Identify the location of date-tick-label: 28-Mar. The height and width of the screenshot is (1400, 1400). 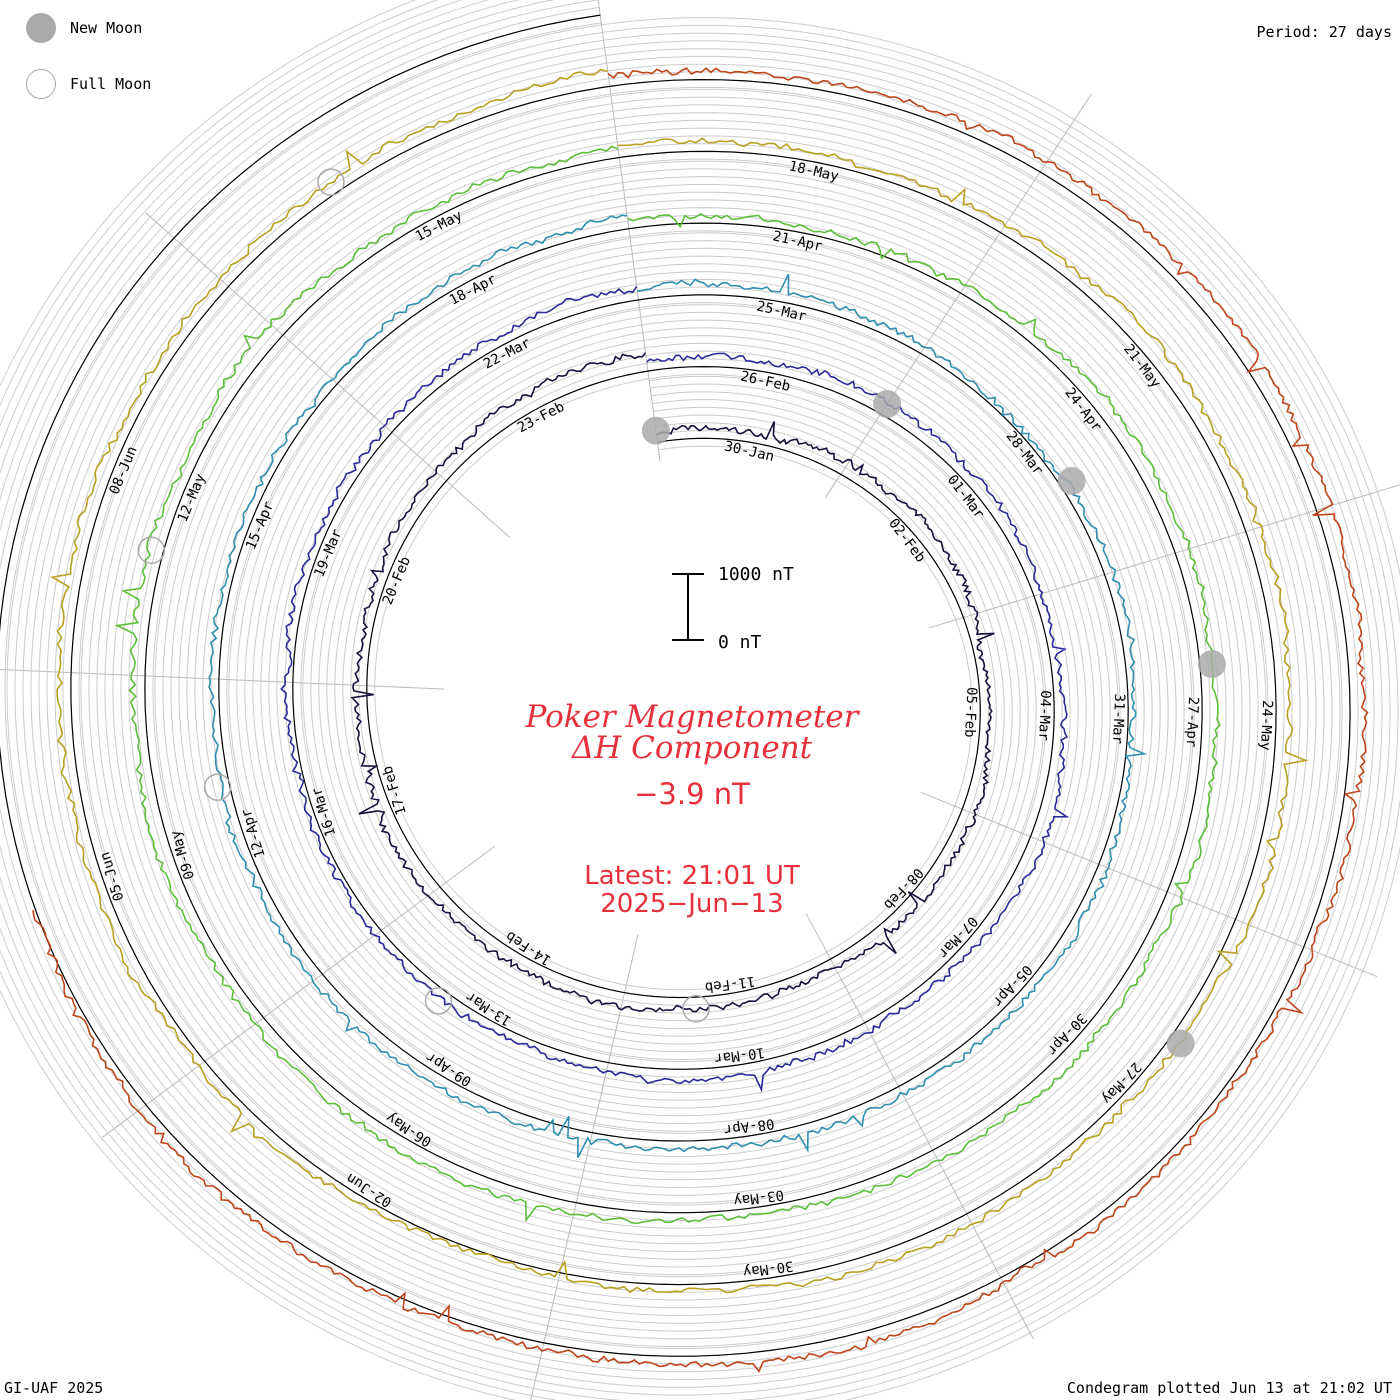
(1024, 454).